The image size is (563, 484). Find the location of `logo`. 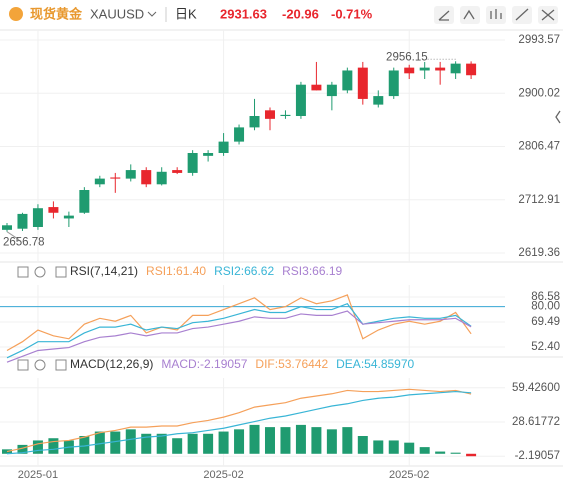

logo is located at coordinates (16, 14).